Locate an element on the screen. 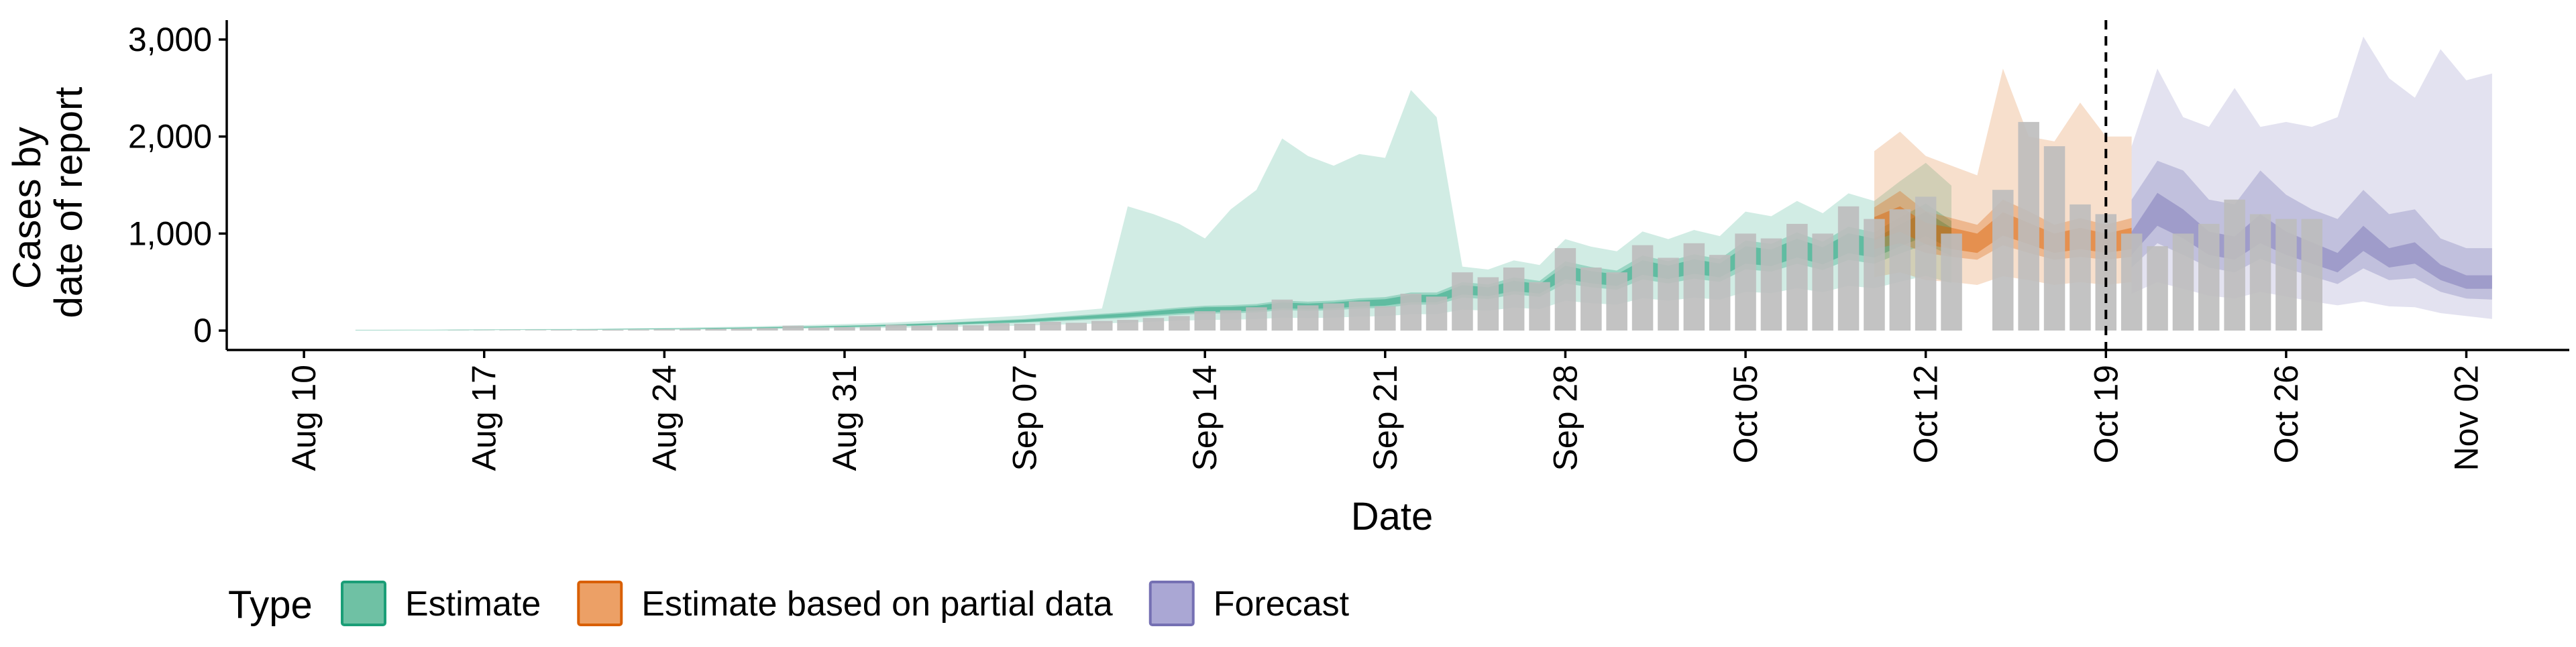 The width and height of the screenshot is (2576, 647). x-tick-label: Nov 02 is located at coordinates (2466, 418).